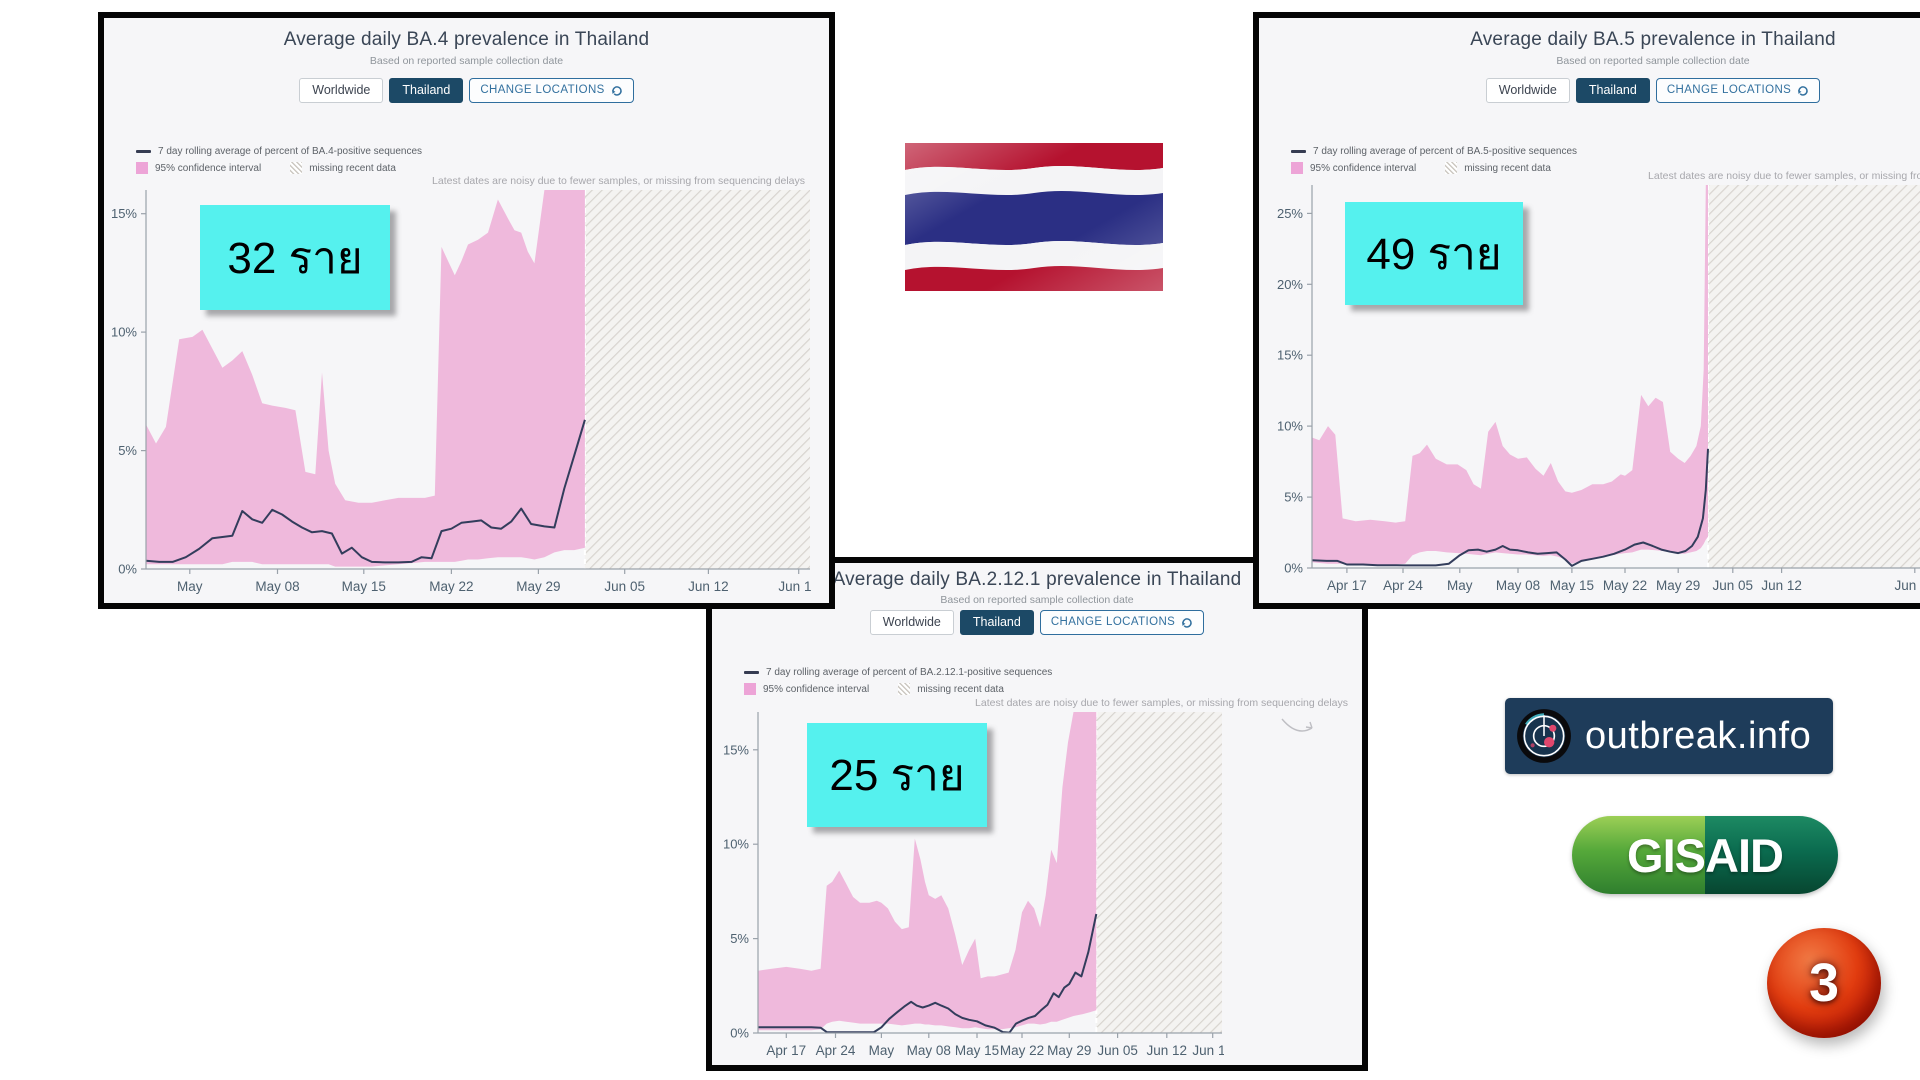 The width and height of the screenshot is (1920, 1080). I want to click on note-arrow-icon, so click(1297, 725).